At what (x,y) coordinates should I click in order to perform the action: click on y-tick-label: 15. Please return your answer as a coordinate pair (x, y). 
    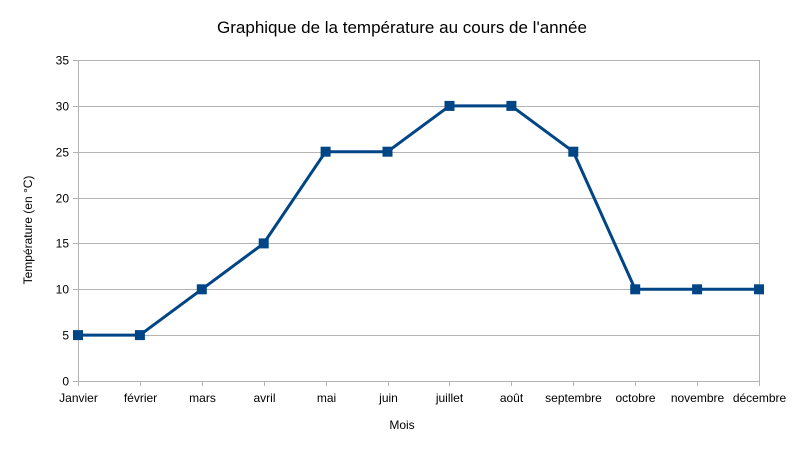
    Looking at the image, I should click on (63, 244).